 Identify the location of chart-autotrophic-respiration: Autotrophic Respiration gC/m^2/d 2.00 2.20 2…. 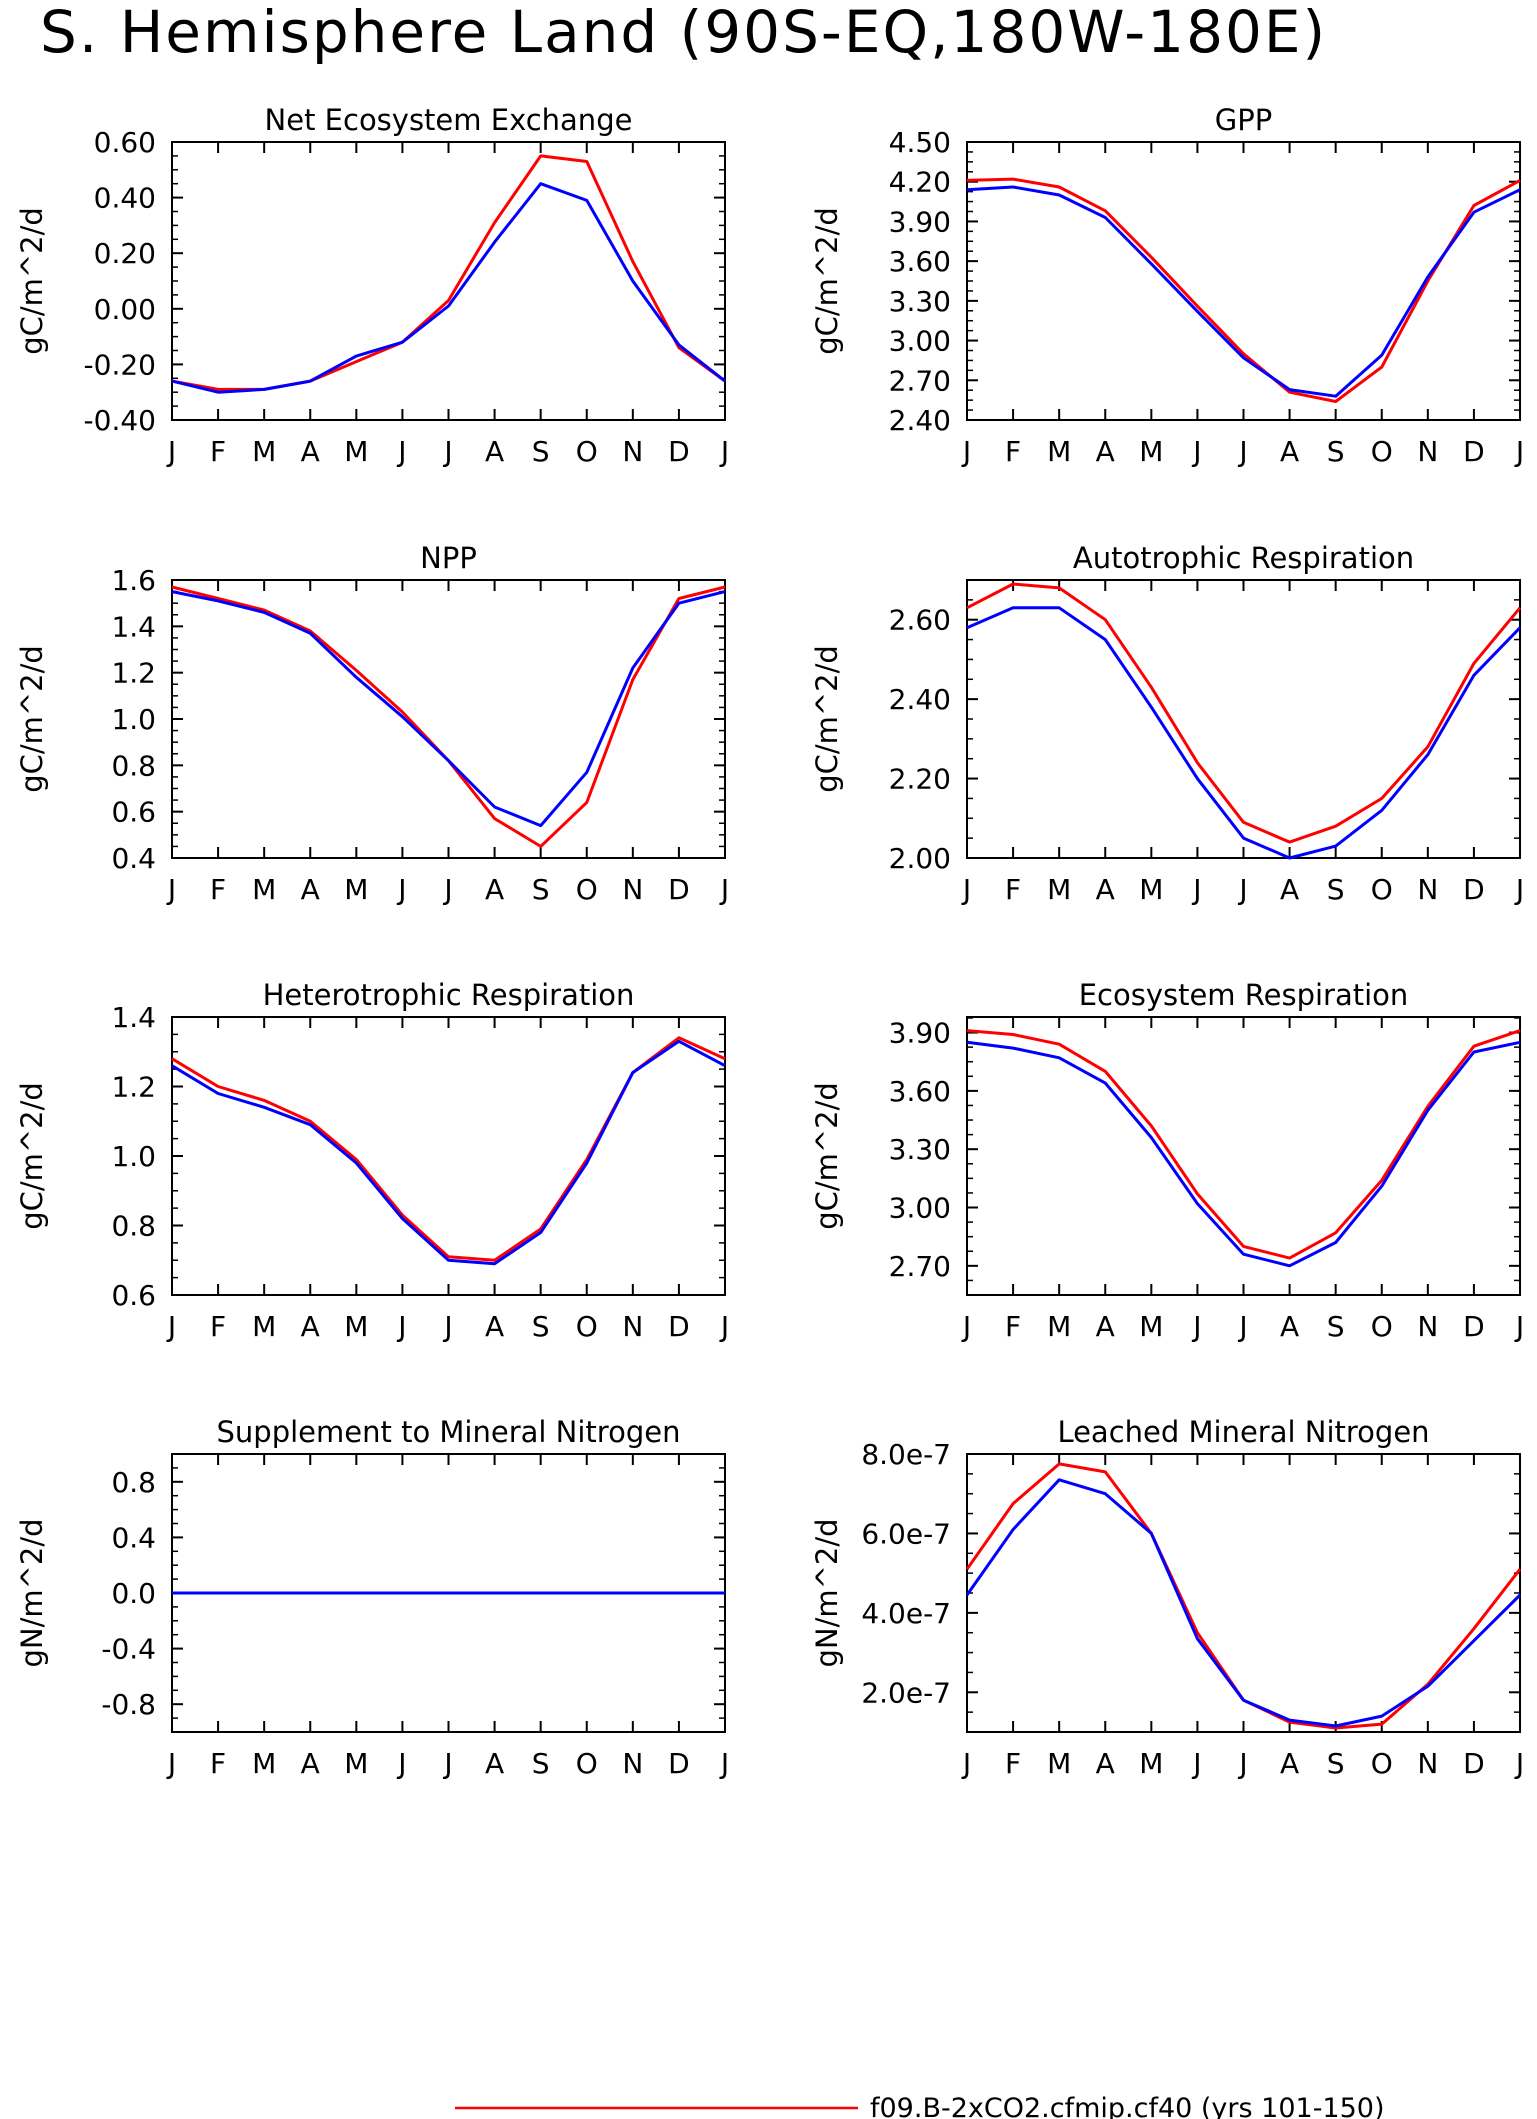
(1167, 723).